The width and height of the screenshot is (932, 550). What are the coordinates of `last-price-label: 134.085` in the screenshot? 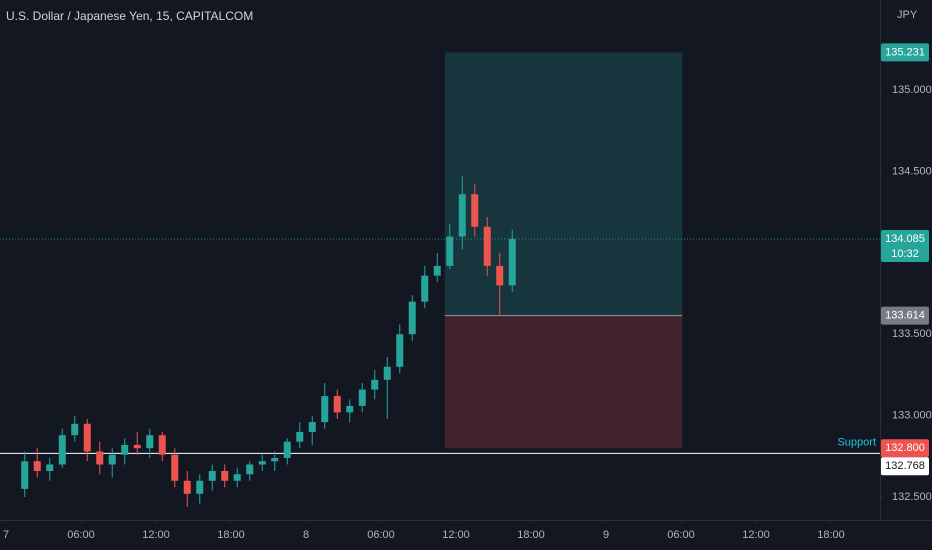 It's located at (905, 239).